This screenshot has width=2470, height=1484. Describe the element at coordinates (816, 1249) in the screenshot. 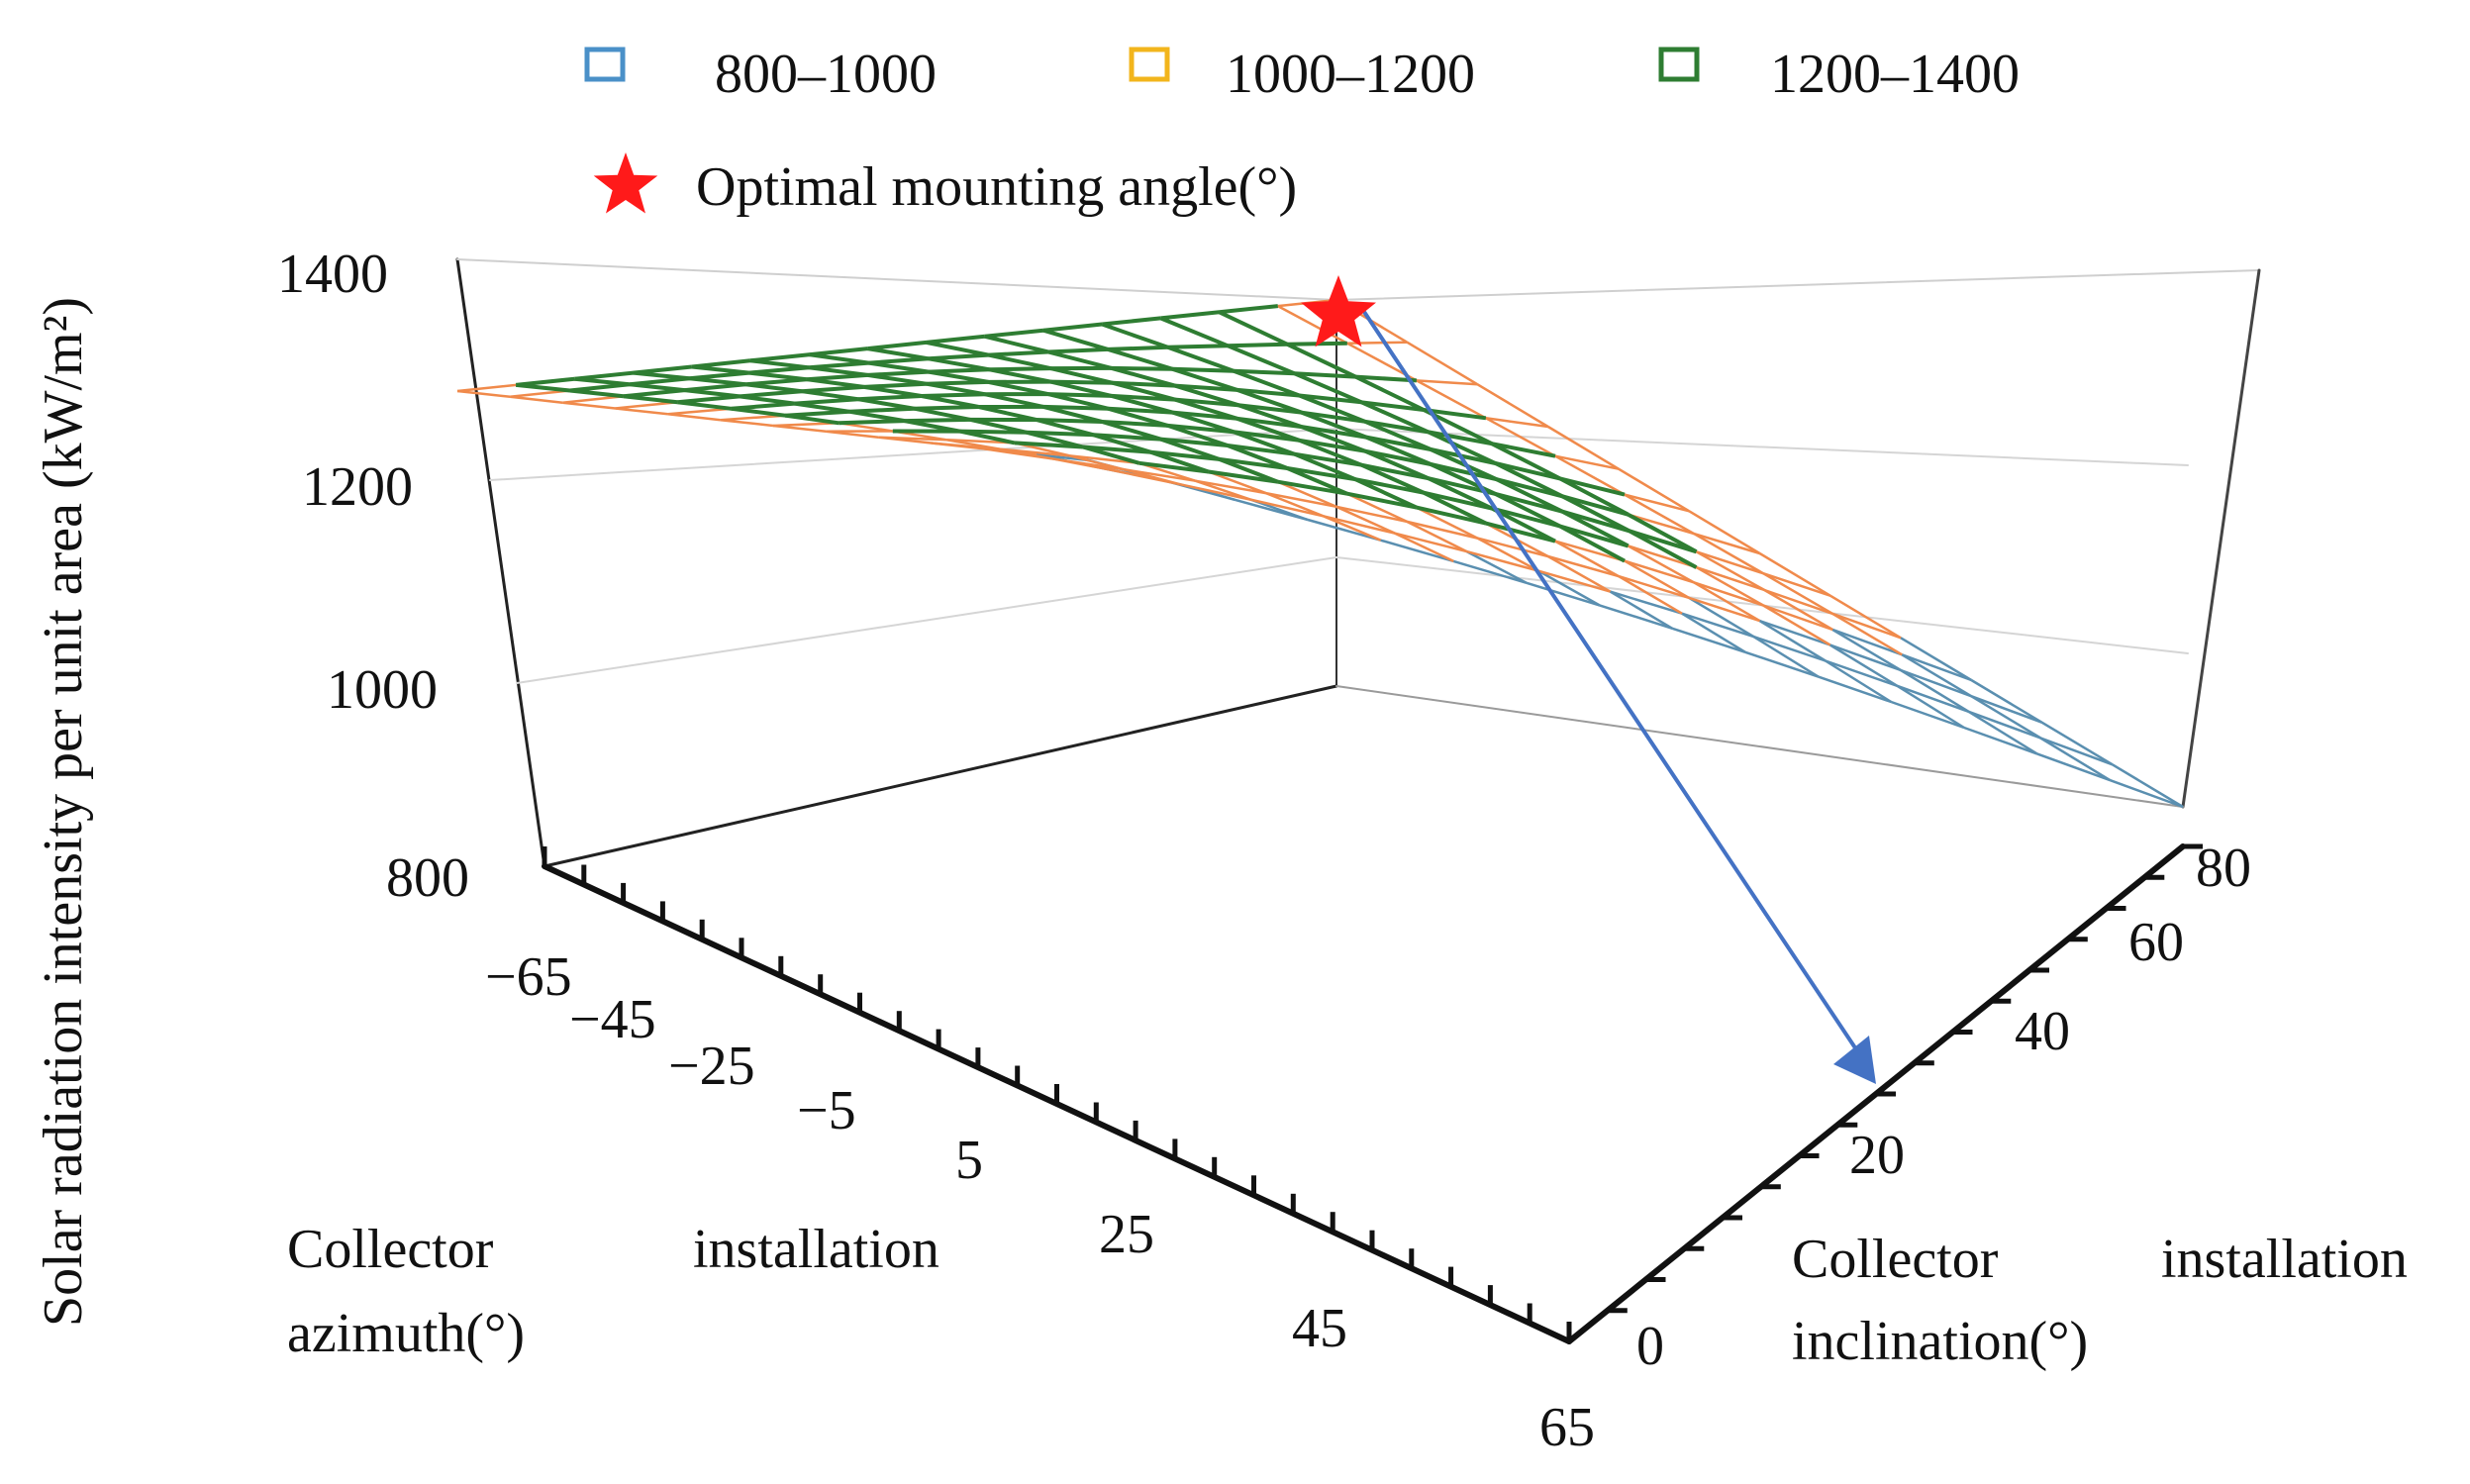

I see `svg-text: installation` at that location.